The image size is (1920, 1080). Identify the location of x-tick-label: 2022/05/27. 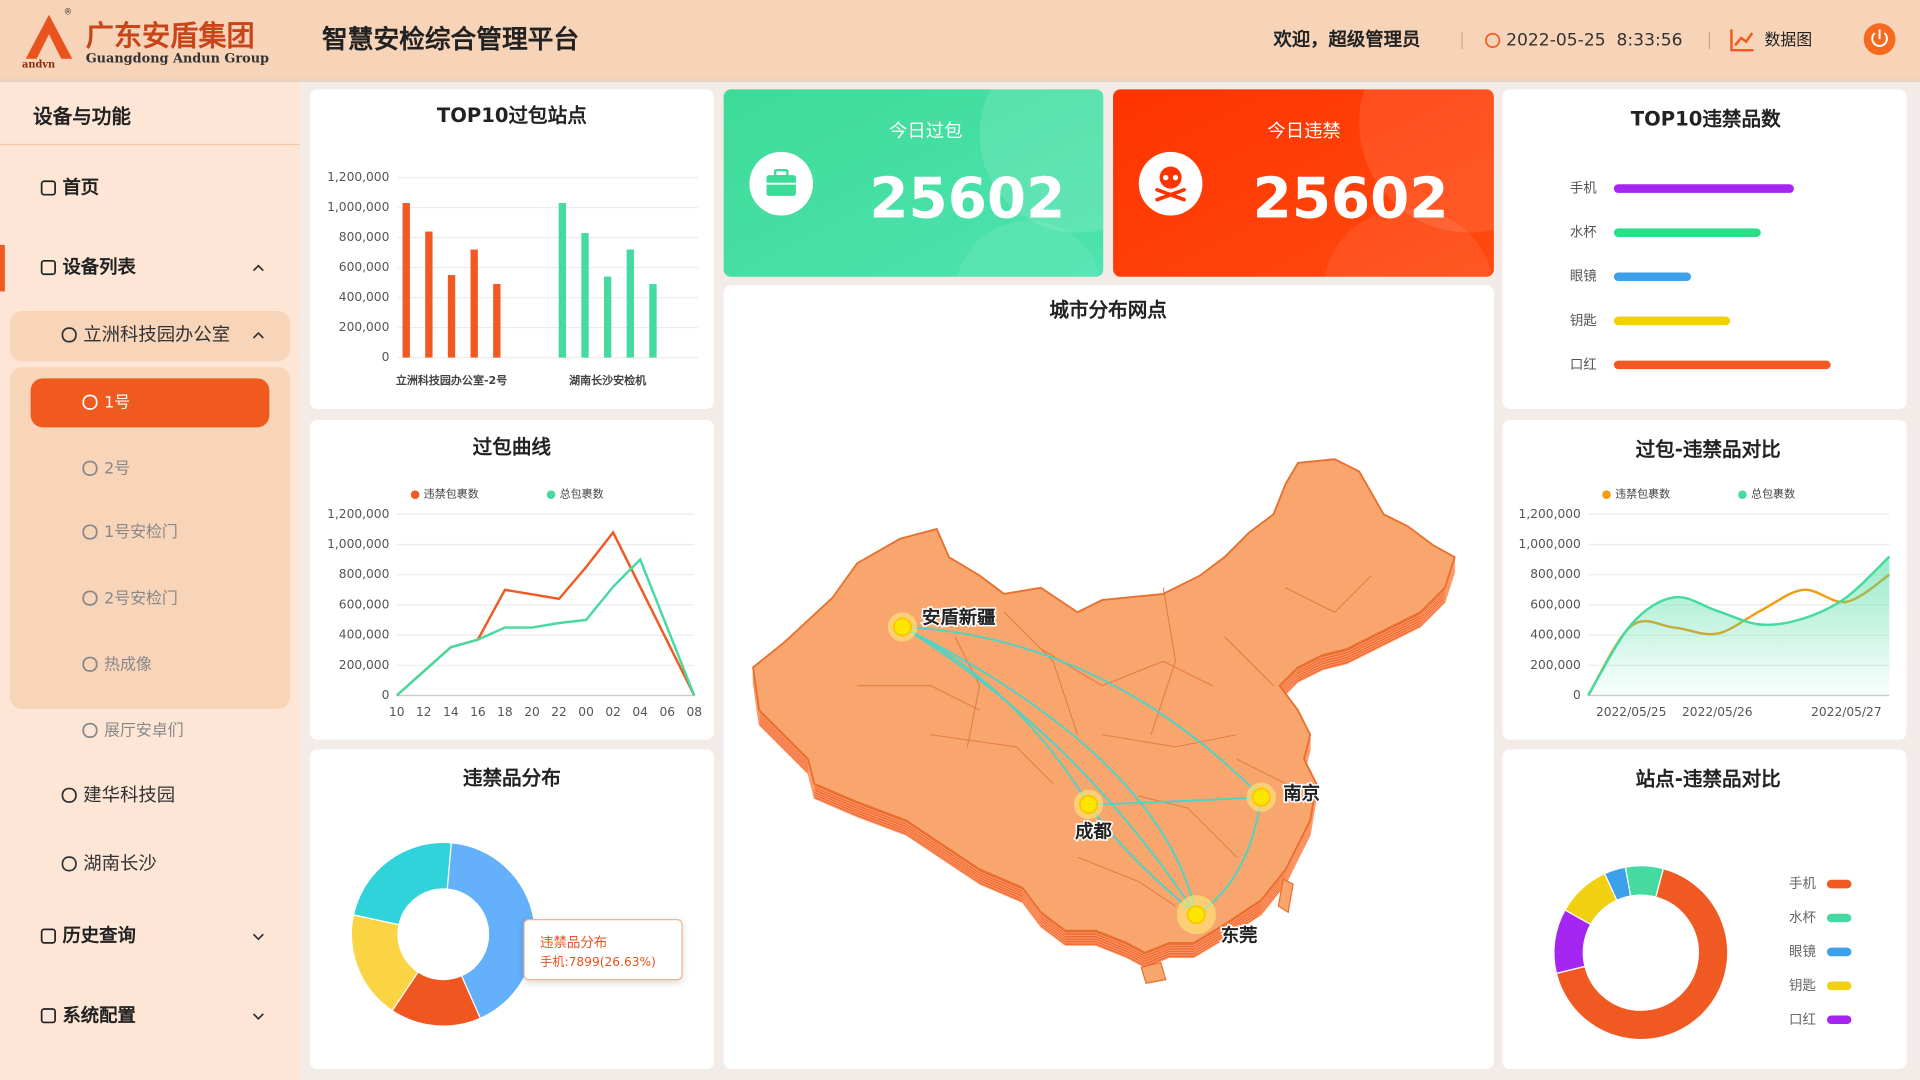
(1846, 712).